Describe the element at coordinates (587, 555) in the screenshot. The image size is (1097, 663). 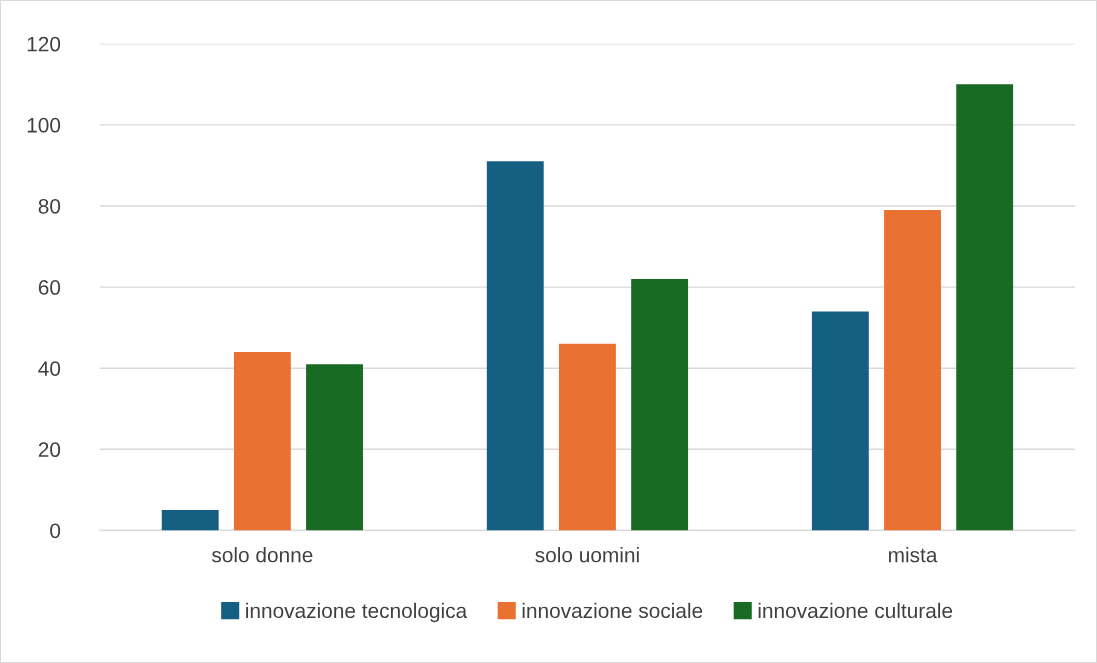
I see `x-tick-label: solo uomini` at that location.